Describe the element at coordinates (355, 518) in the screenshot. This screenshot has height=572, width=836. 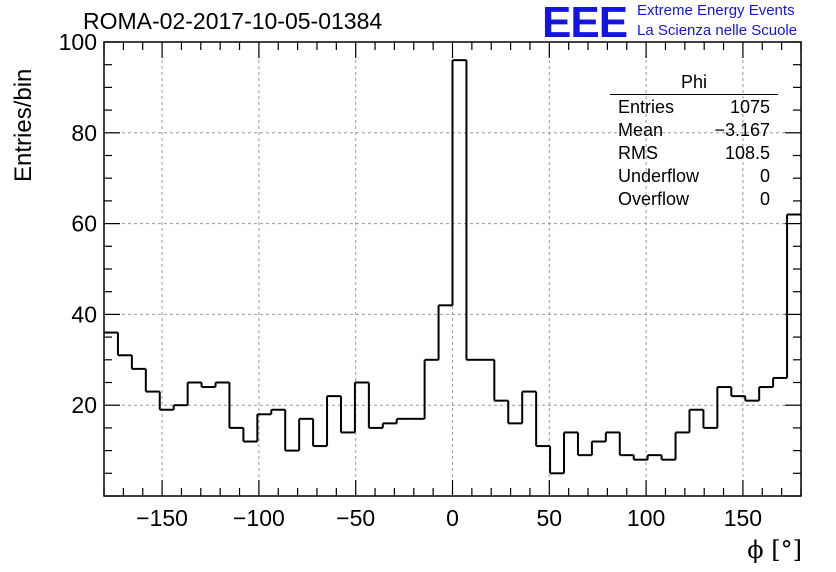
I see `x-tick-label: −50` at that location.